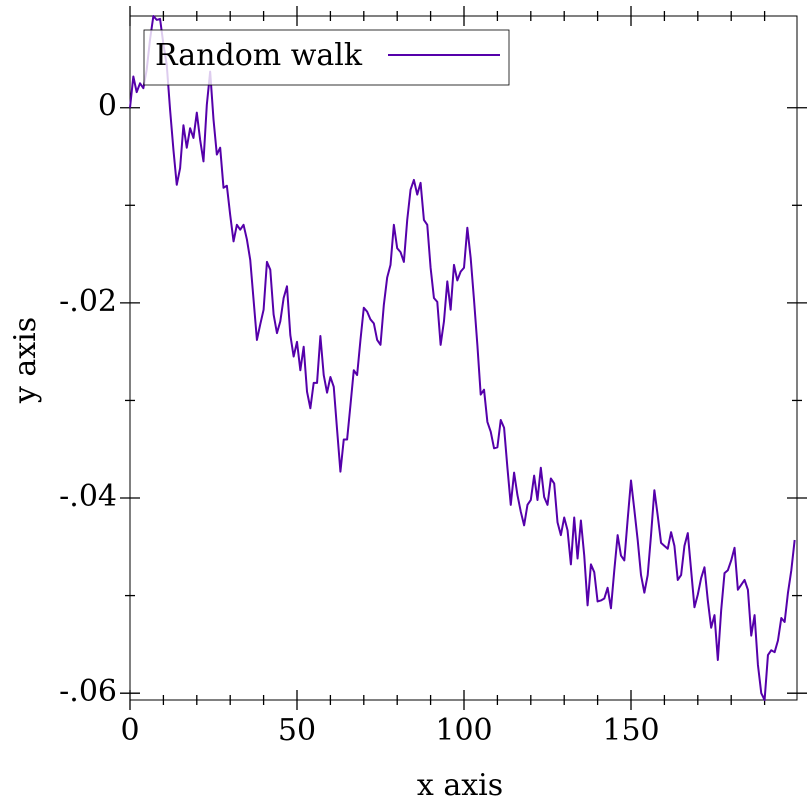 The height and width of the screenshot is (812, 812). I want to click on x-tick-label: 100, so click(463, 730).